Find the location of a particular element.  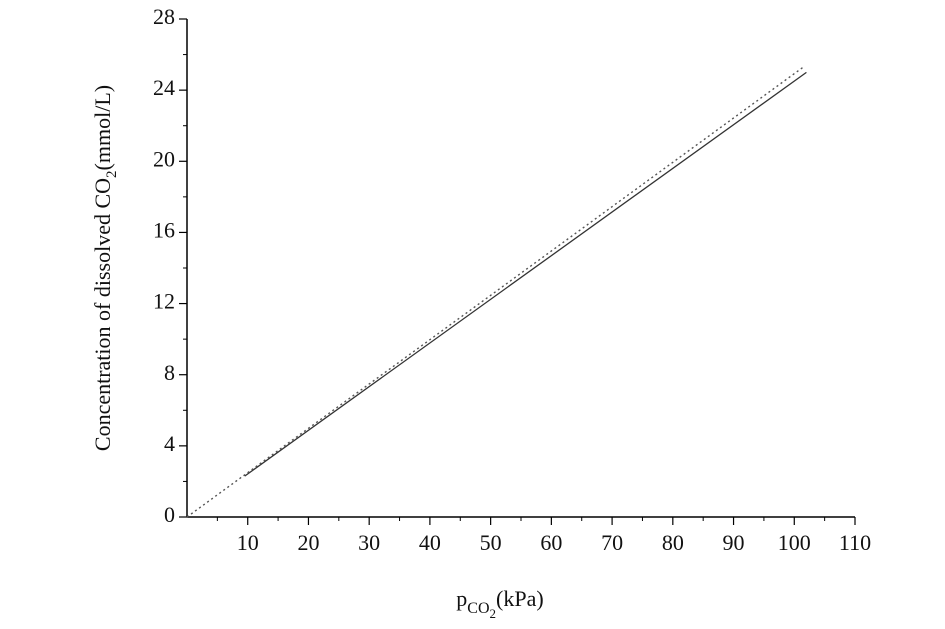

y-label-part: (mmol/L) is located at coordinates (102, 128).